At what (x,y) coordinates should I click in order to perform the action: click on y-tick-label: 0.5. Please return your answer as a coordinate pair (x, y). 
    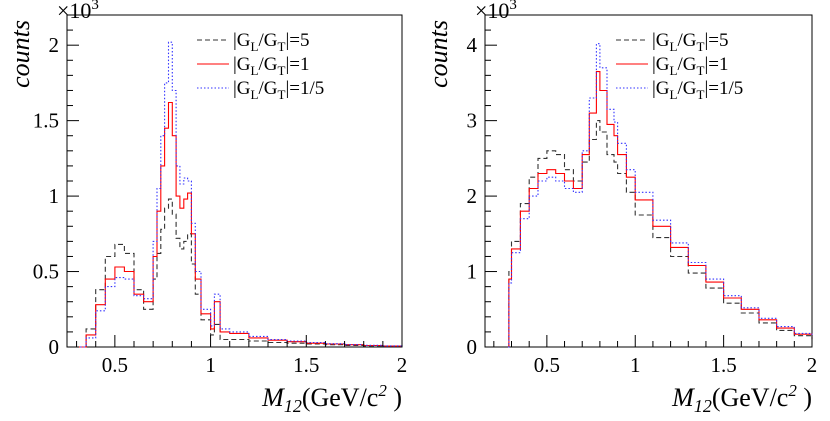
    Looking at the image, I should click on (46, 272).